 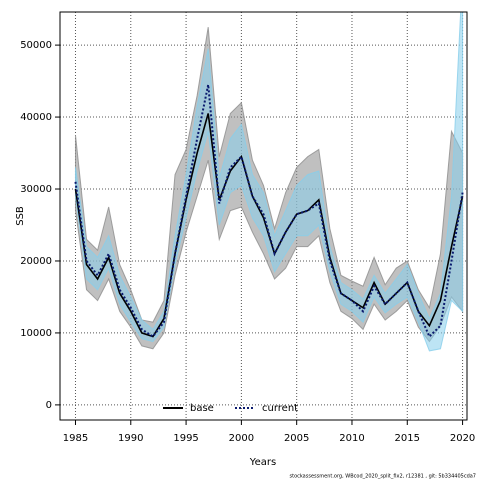 I want to click on y-tick-label: 50000, so click(x=36, y=45).